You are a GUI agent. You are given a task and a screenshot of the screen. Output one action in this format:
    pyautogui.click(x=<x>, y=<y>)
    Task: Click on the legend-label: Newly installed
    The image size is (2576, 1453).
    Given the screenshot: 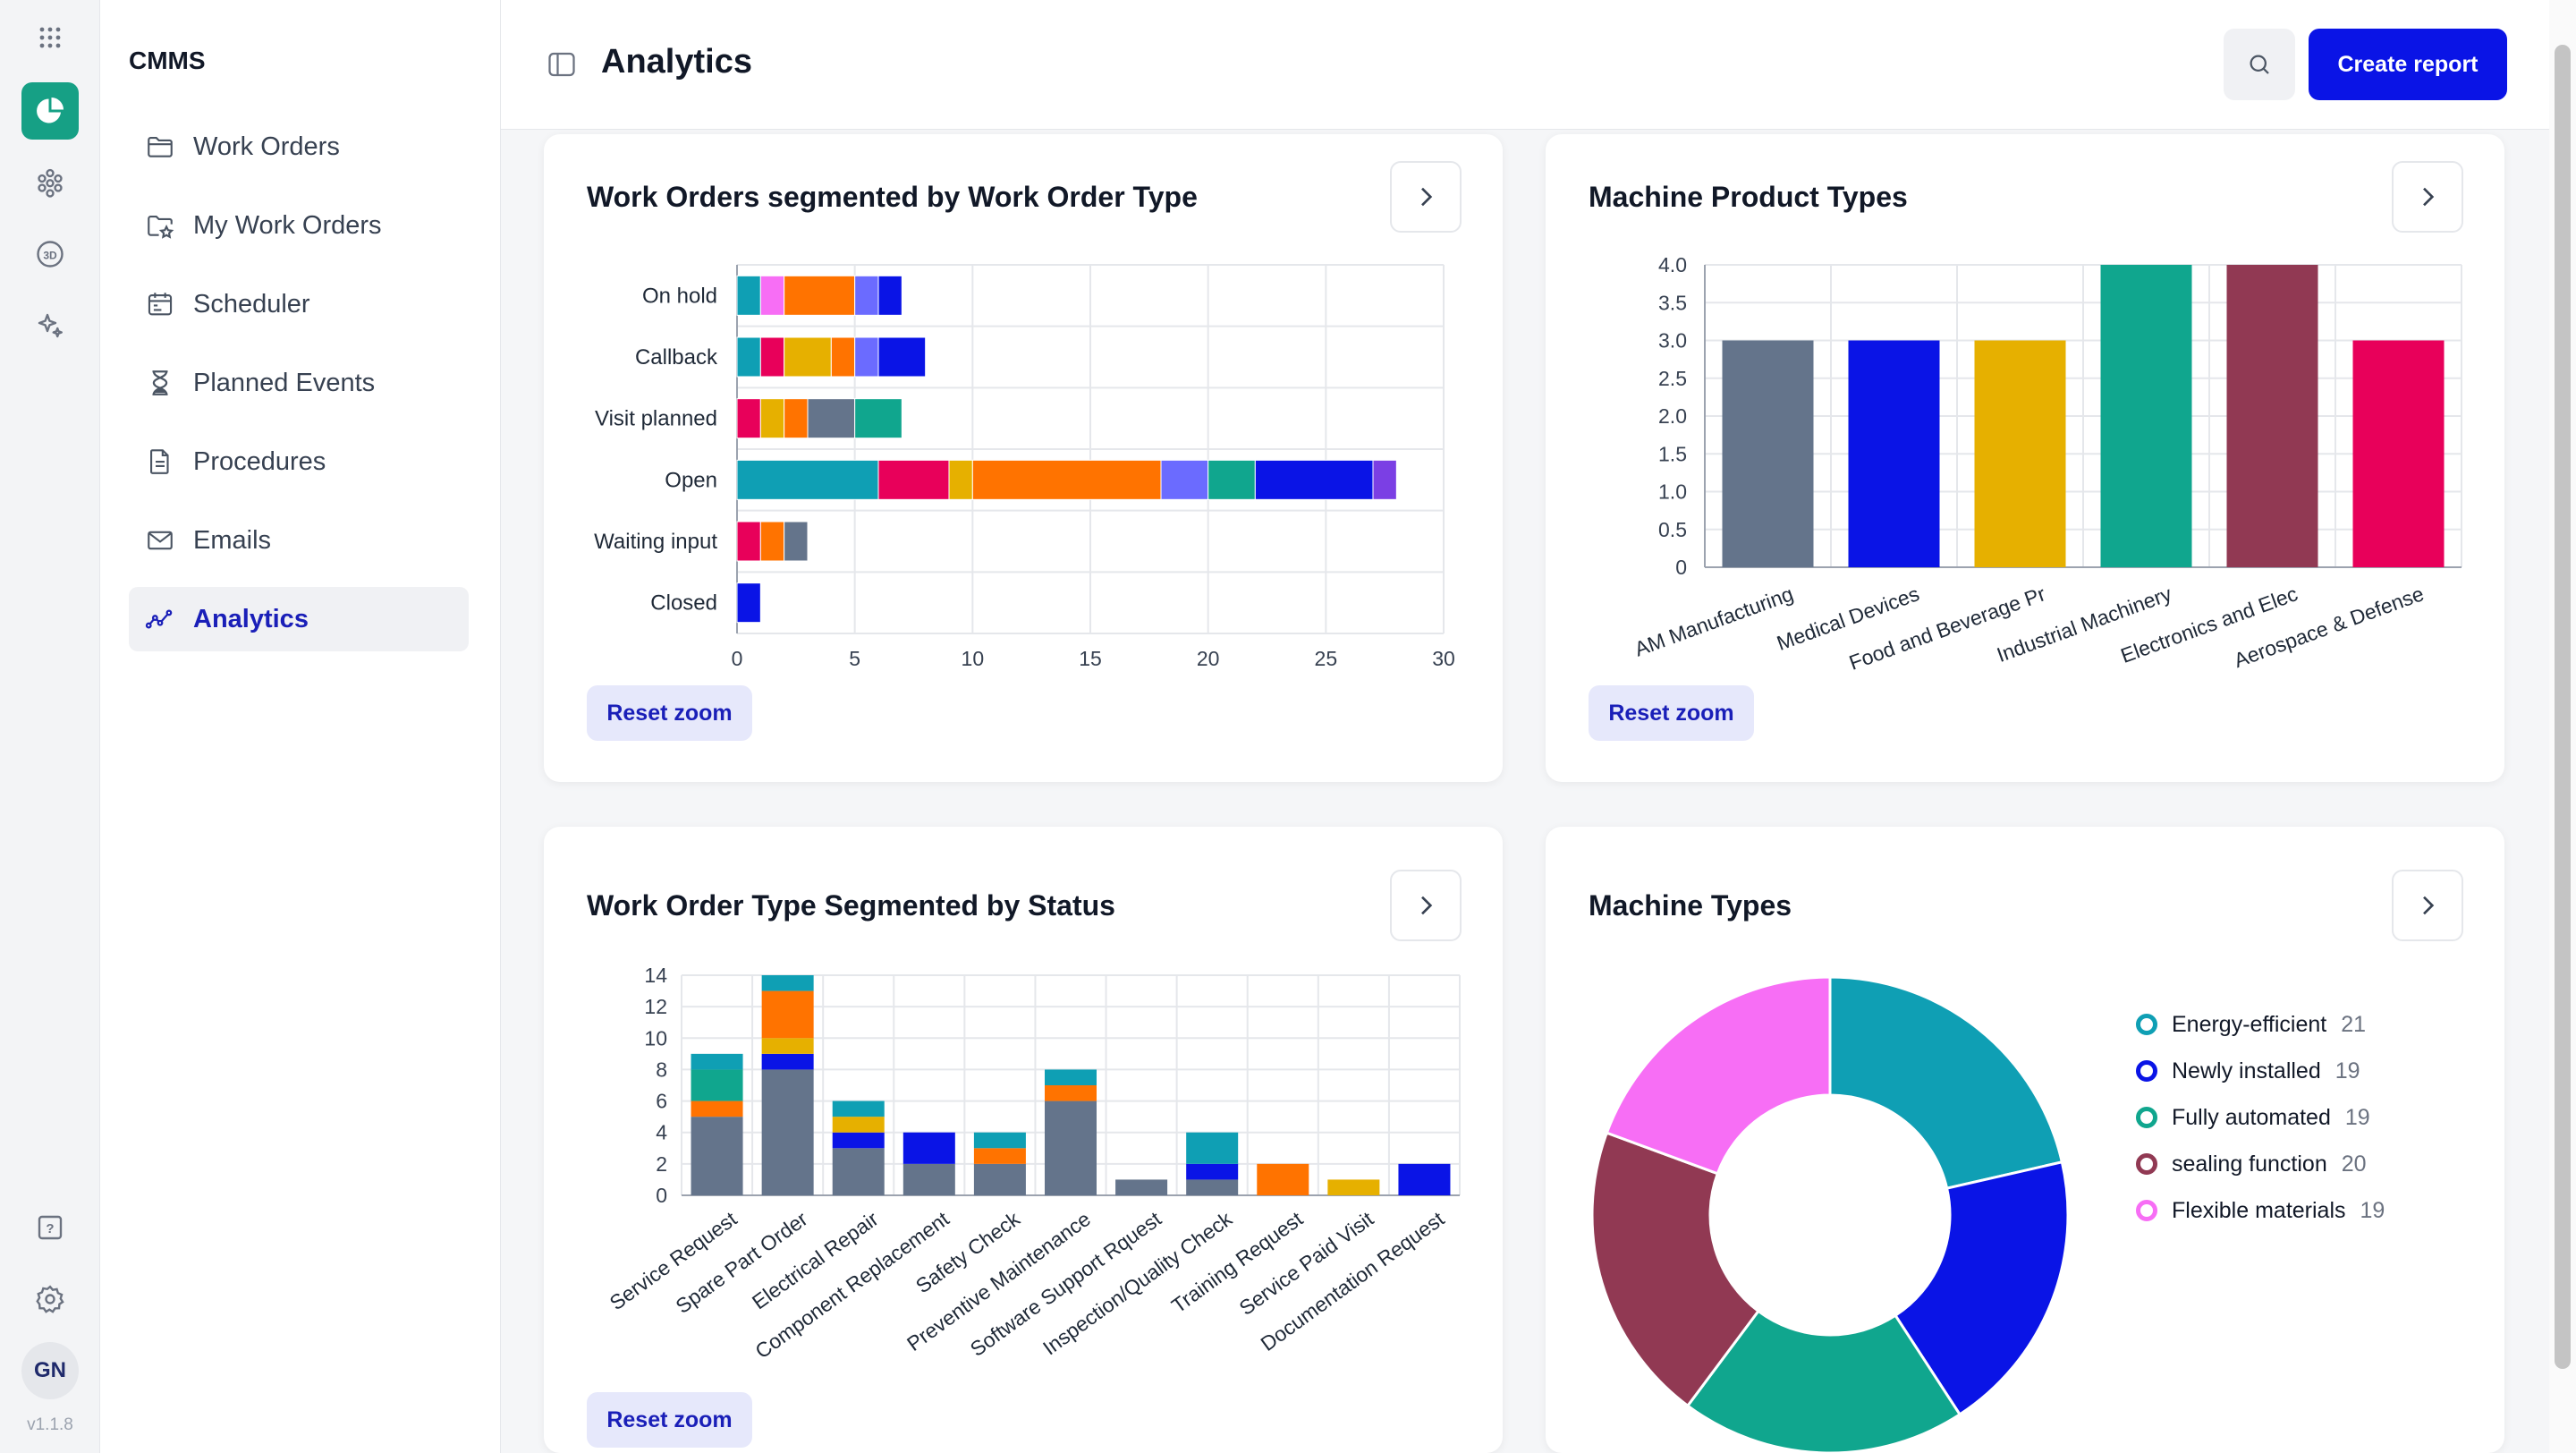 What is the action you would take?
    pyautogui.click(x=2246, y=1070)
    